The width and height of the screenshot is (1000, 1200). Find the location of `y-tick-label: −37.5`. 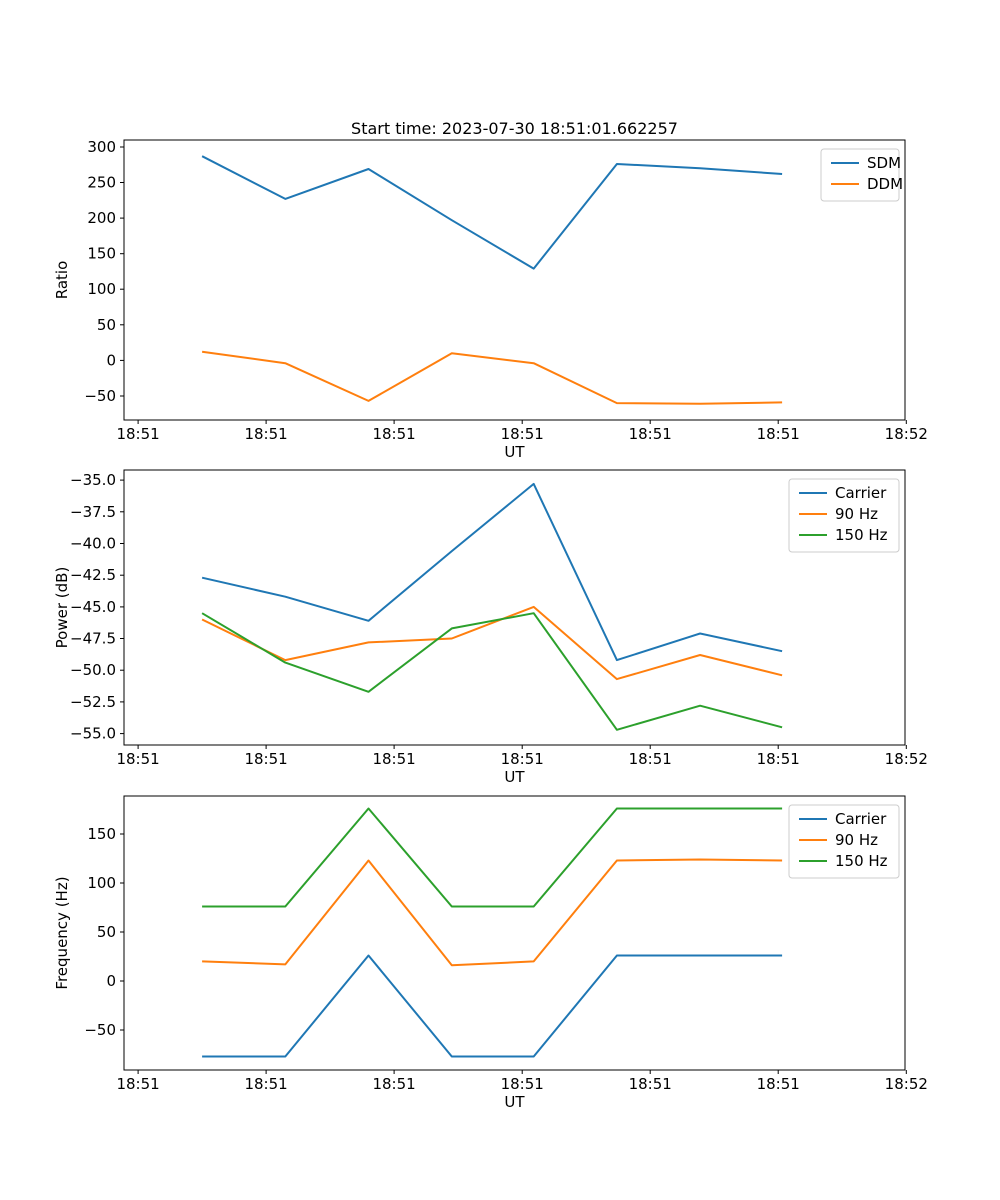

y-tick-label: −37.5 is located at coordinates (93, 512).